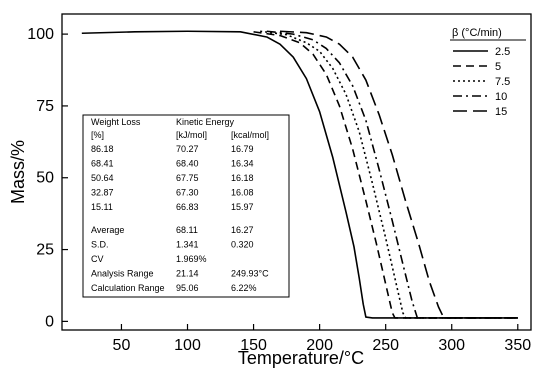  I want to click on legend-label-5: 5, so click(498, 67).